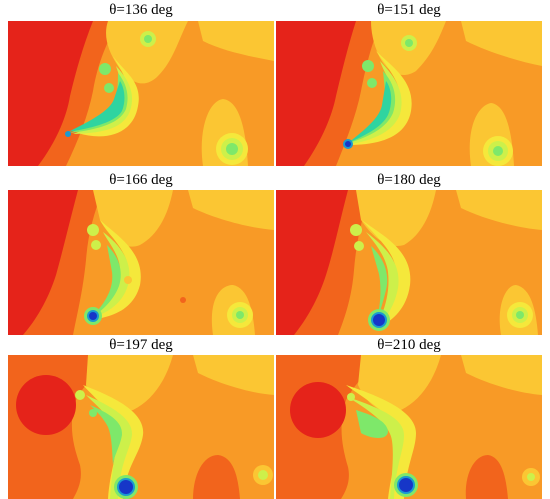 This screenshot has height=499, width=550. I want to click on panel-197: θ=197 deg θ=210 deg, so click(275, 345).